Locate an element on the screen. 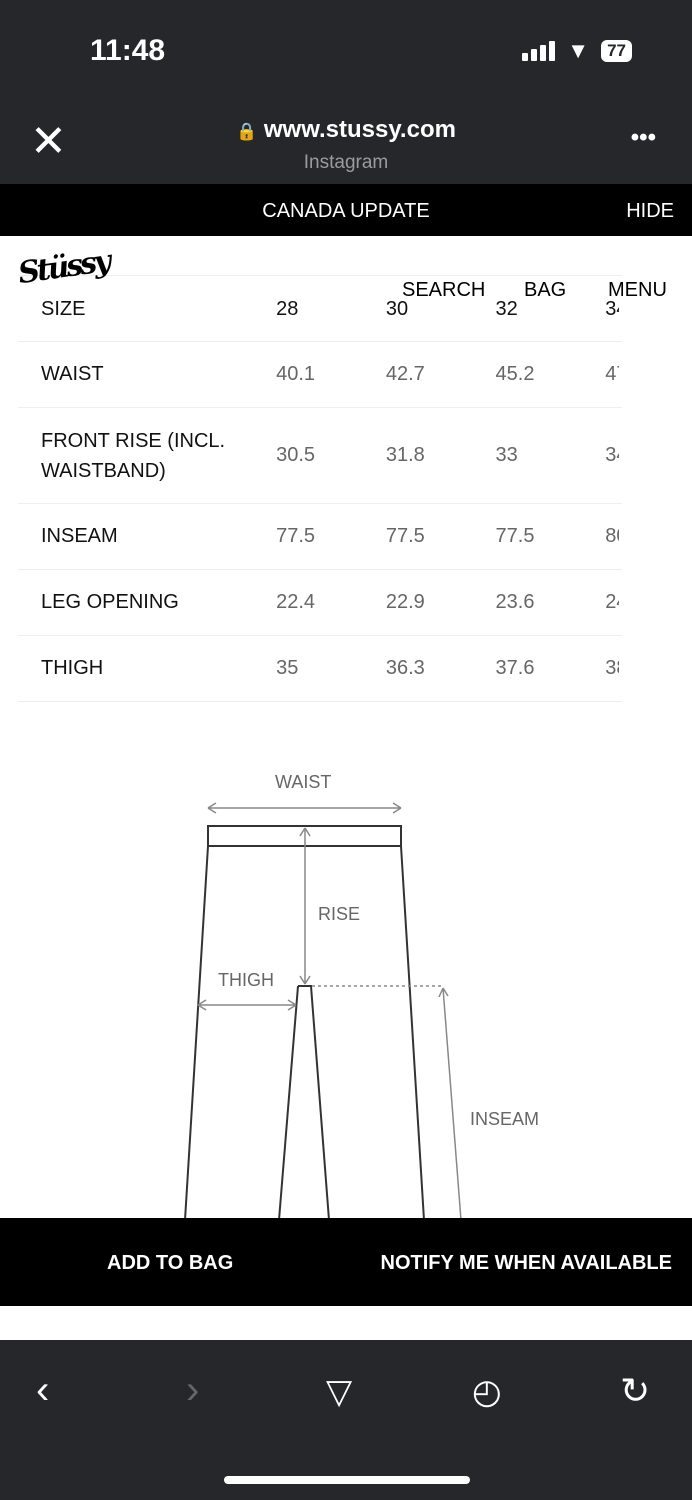  browser-toolbar: ‹ › ▽ ◴ ↻ is located at coordinates (346, 1420).